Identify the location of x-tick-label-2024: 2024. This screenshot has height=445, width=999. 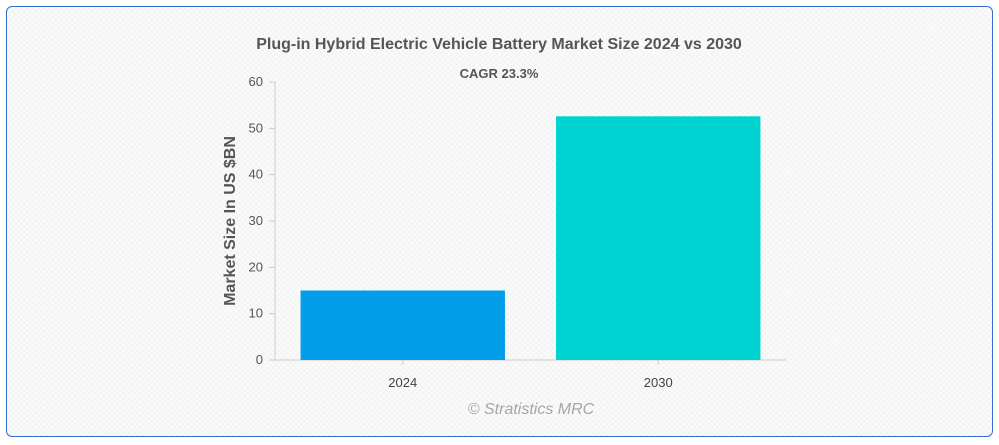
(402, 382).